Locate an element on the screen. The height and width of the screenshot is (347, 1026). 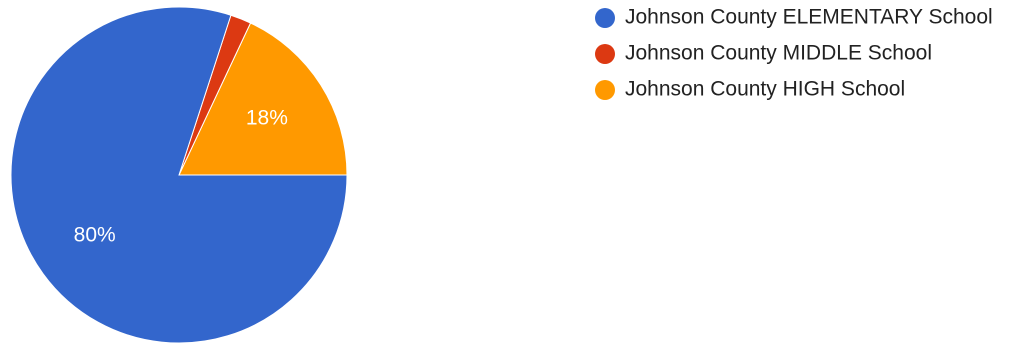
slice-label-high: 18% is located at coordinates (267, 118).